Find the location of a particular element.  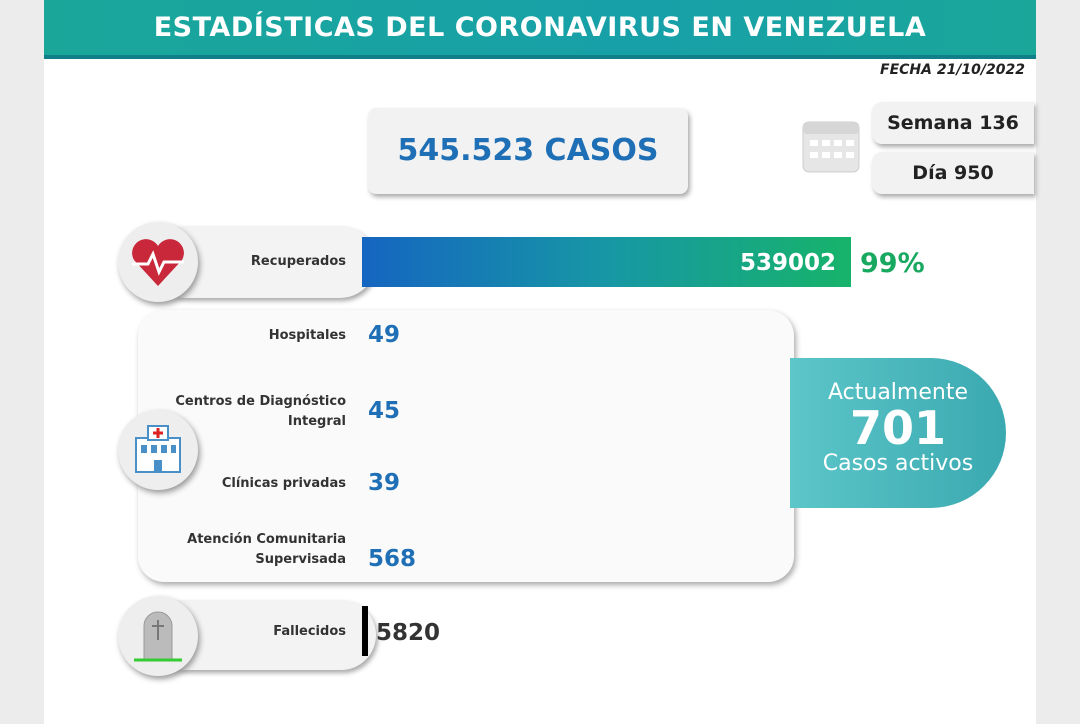

location-value: 49 is located at coordinates (384, 335).